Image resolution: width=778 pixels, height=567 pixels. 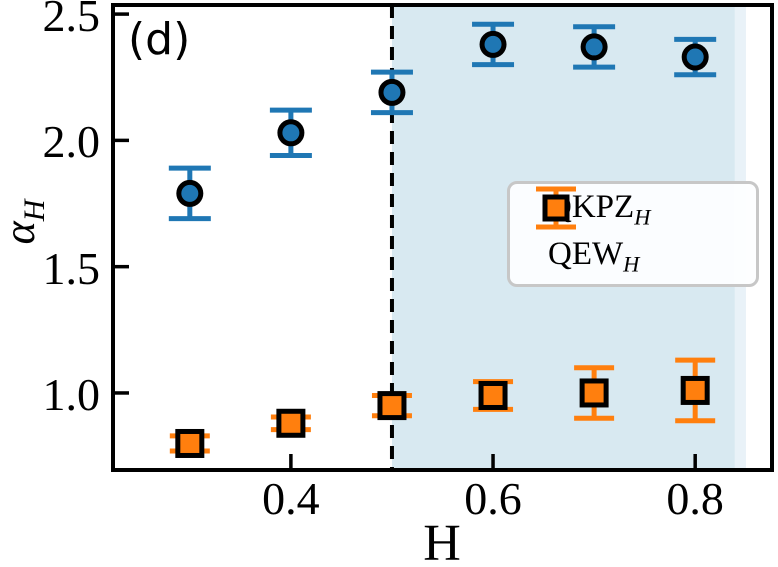 I want to click on legend: QKPZH QEWH, so click(x=633, y=234).